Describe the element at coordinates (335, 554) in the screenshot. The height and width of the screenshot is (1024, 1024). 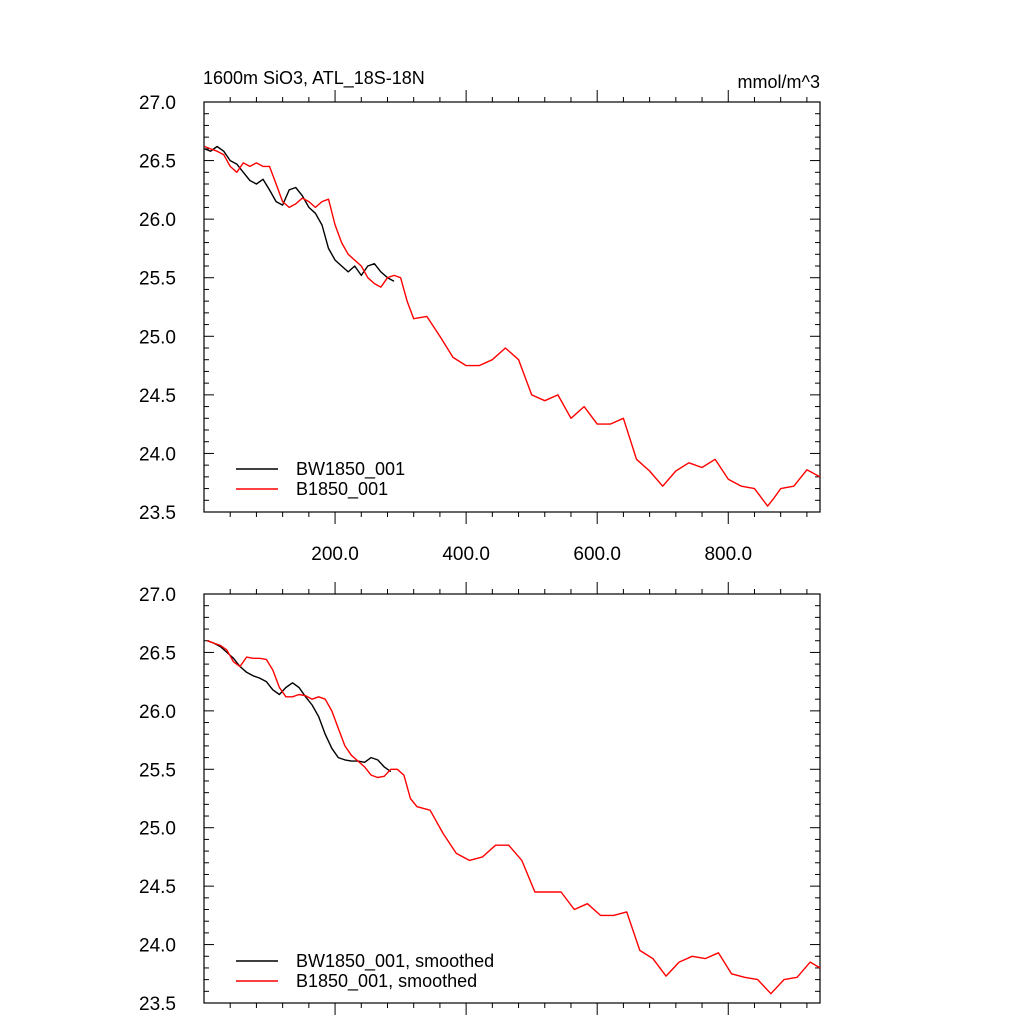
I see `x-tick-label: 200.0` at that location.